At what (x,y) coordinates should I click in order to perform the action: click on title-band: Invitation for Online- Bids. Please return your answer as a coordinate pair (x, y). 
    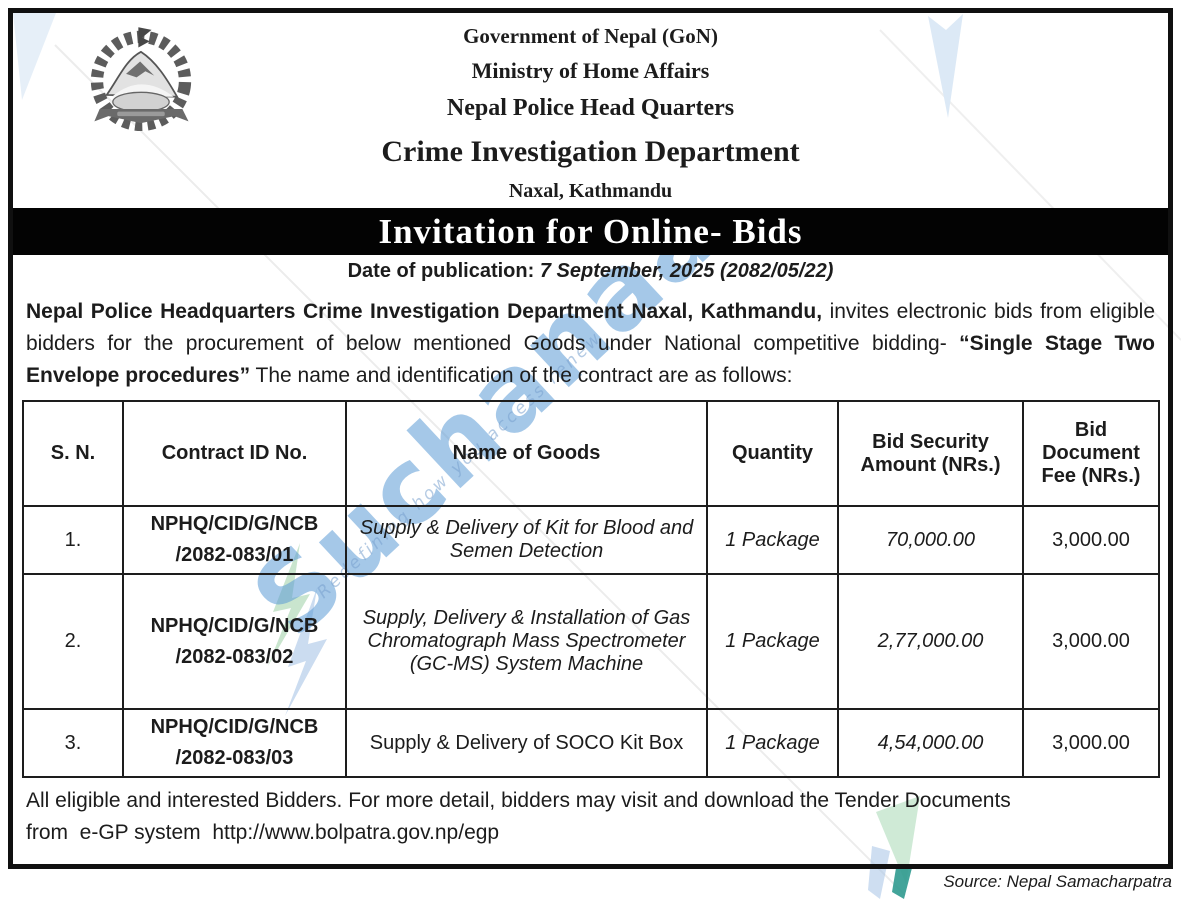
    Looking at the image, I should click on (590, 231).